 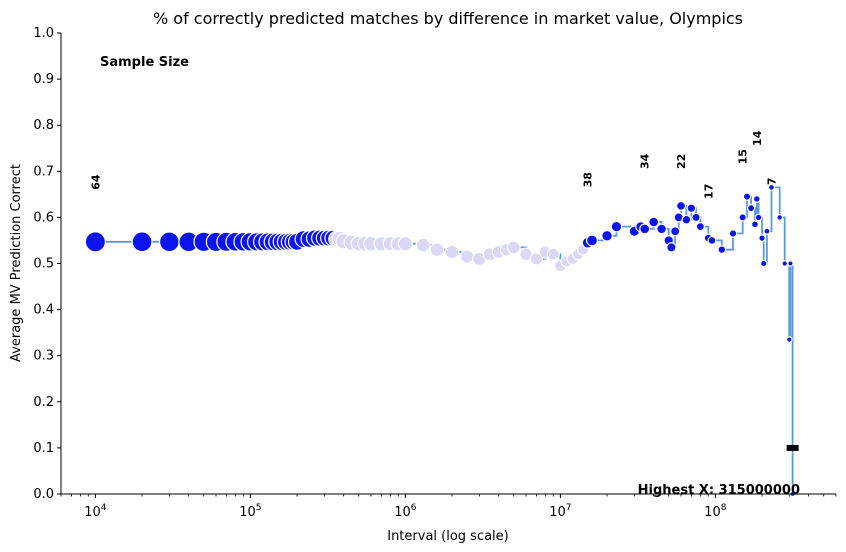 What do you see at coordinates (708, 191) in the screenshot?
I see `sample-size-label: 17` at bounding box center [708, 191].